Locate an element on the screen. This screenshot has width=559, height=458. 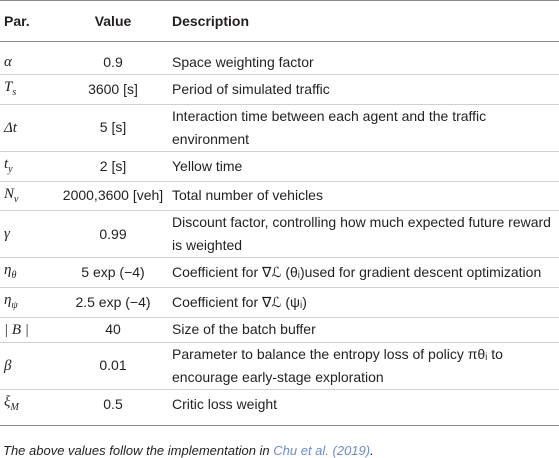
parameter-subscript: θ is located at coordinates (14, 276).